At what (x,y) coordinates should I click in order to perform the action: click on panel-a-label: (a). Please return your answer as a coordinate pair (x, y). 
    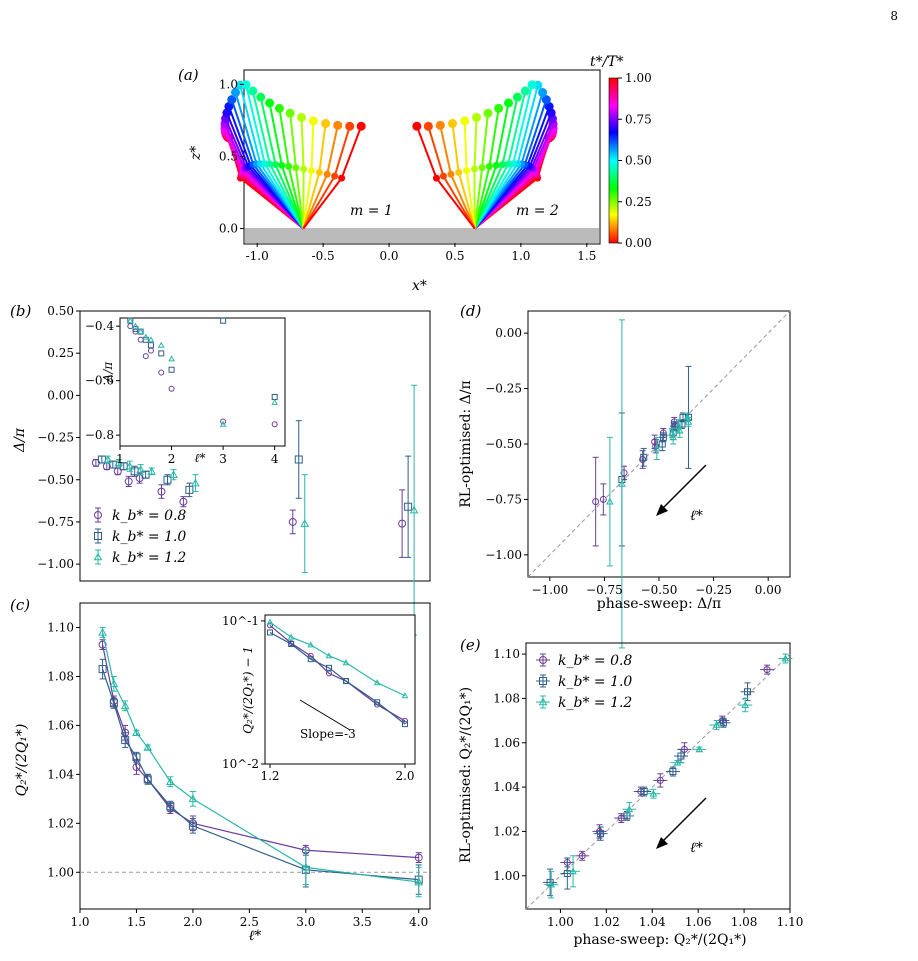
    Looking at the image, I should click on (188, 75).